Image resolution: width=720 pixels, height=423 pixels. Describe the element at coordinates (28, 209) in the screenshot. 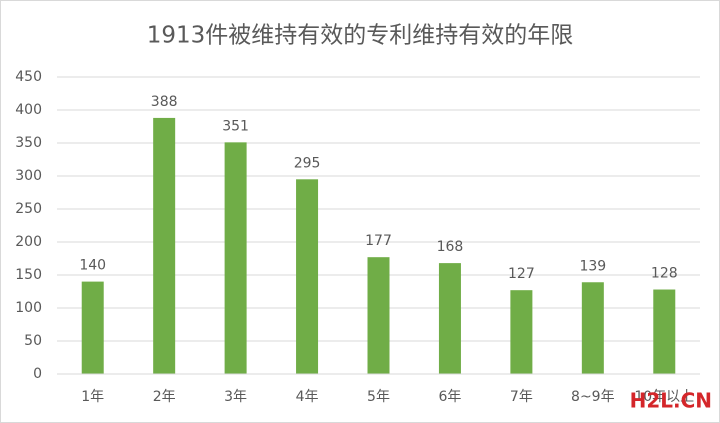

I see `y-tick-label: 250` at that location.